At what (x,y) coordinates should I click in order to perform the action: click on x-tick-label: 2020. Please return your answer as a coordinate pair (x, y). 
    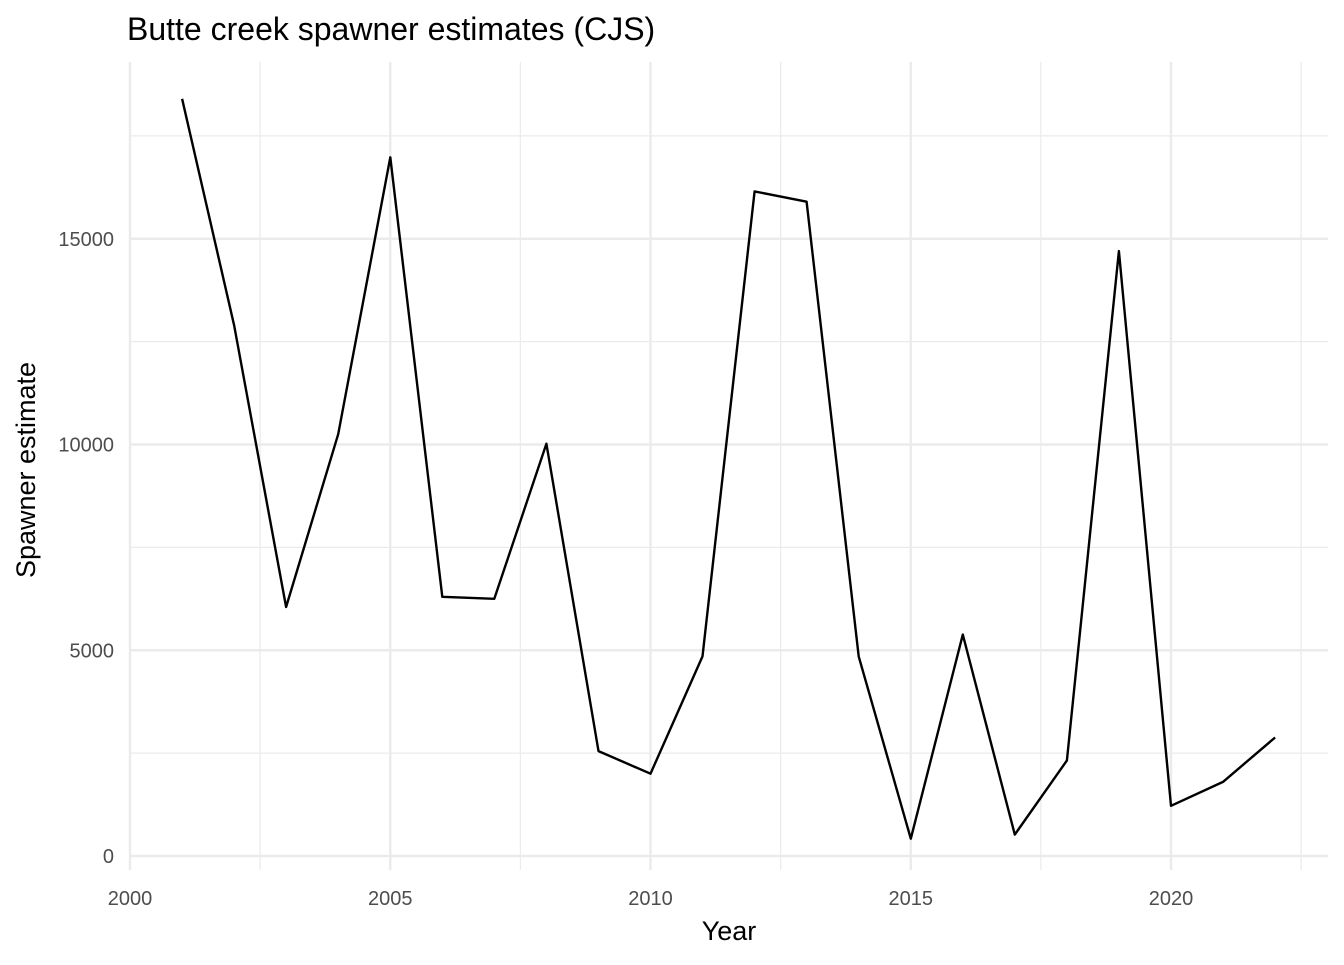
    Looking at the image, I should click on (1171, 899).